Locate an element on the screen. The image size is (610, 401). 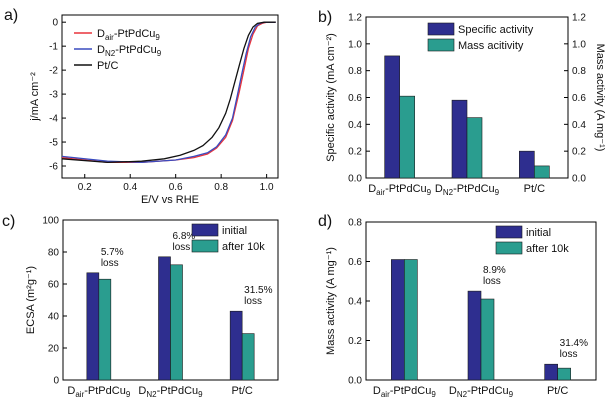
legend-label-a-0-sub2: 9 is located at coordinates (157, 37).